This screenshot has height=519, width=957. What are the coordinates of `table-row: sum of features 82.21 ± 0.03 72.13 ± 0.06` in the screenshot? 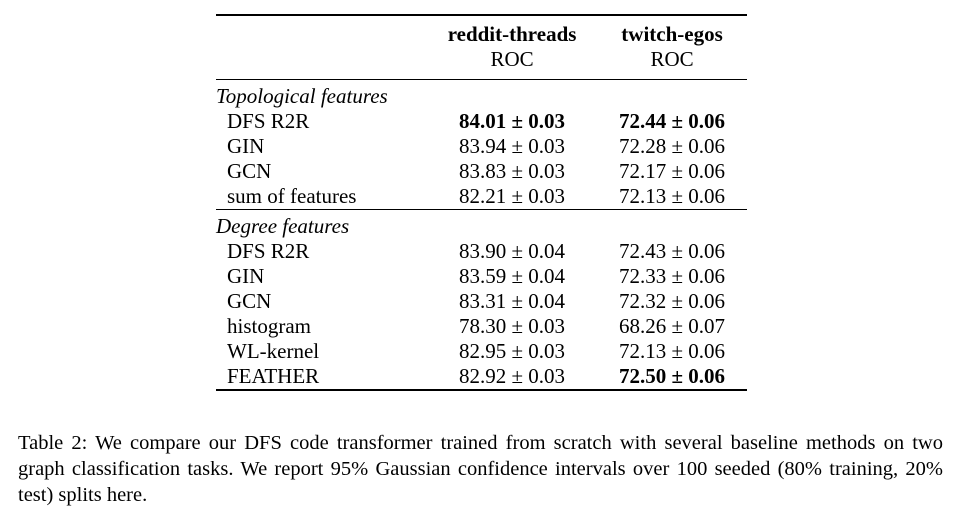 It's located at (481, 197).